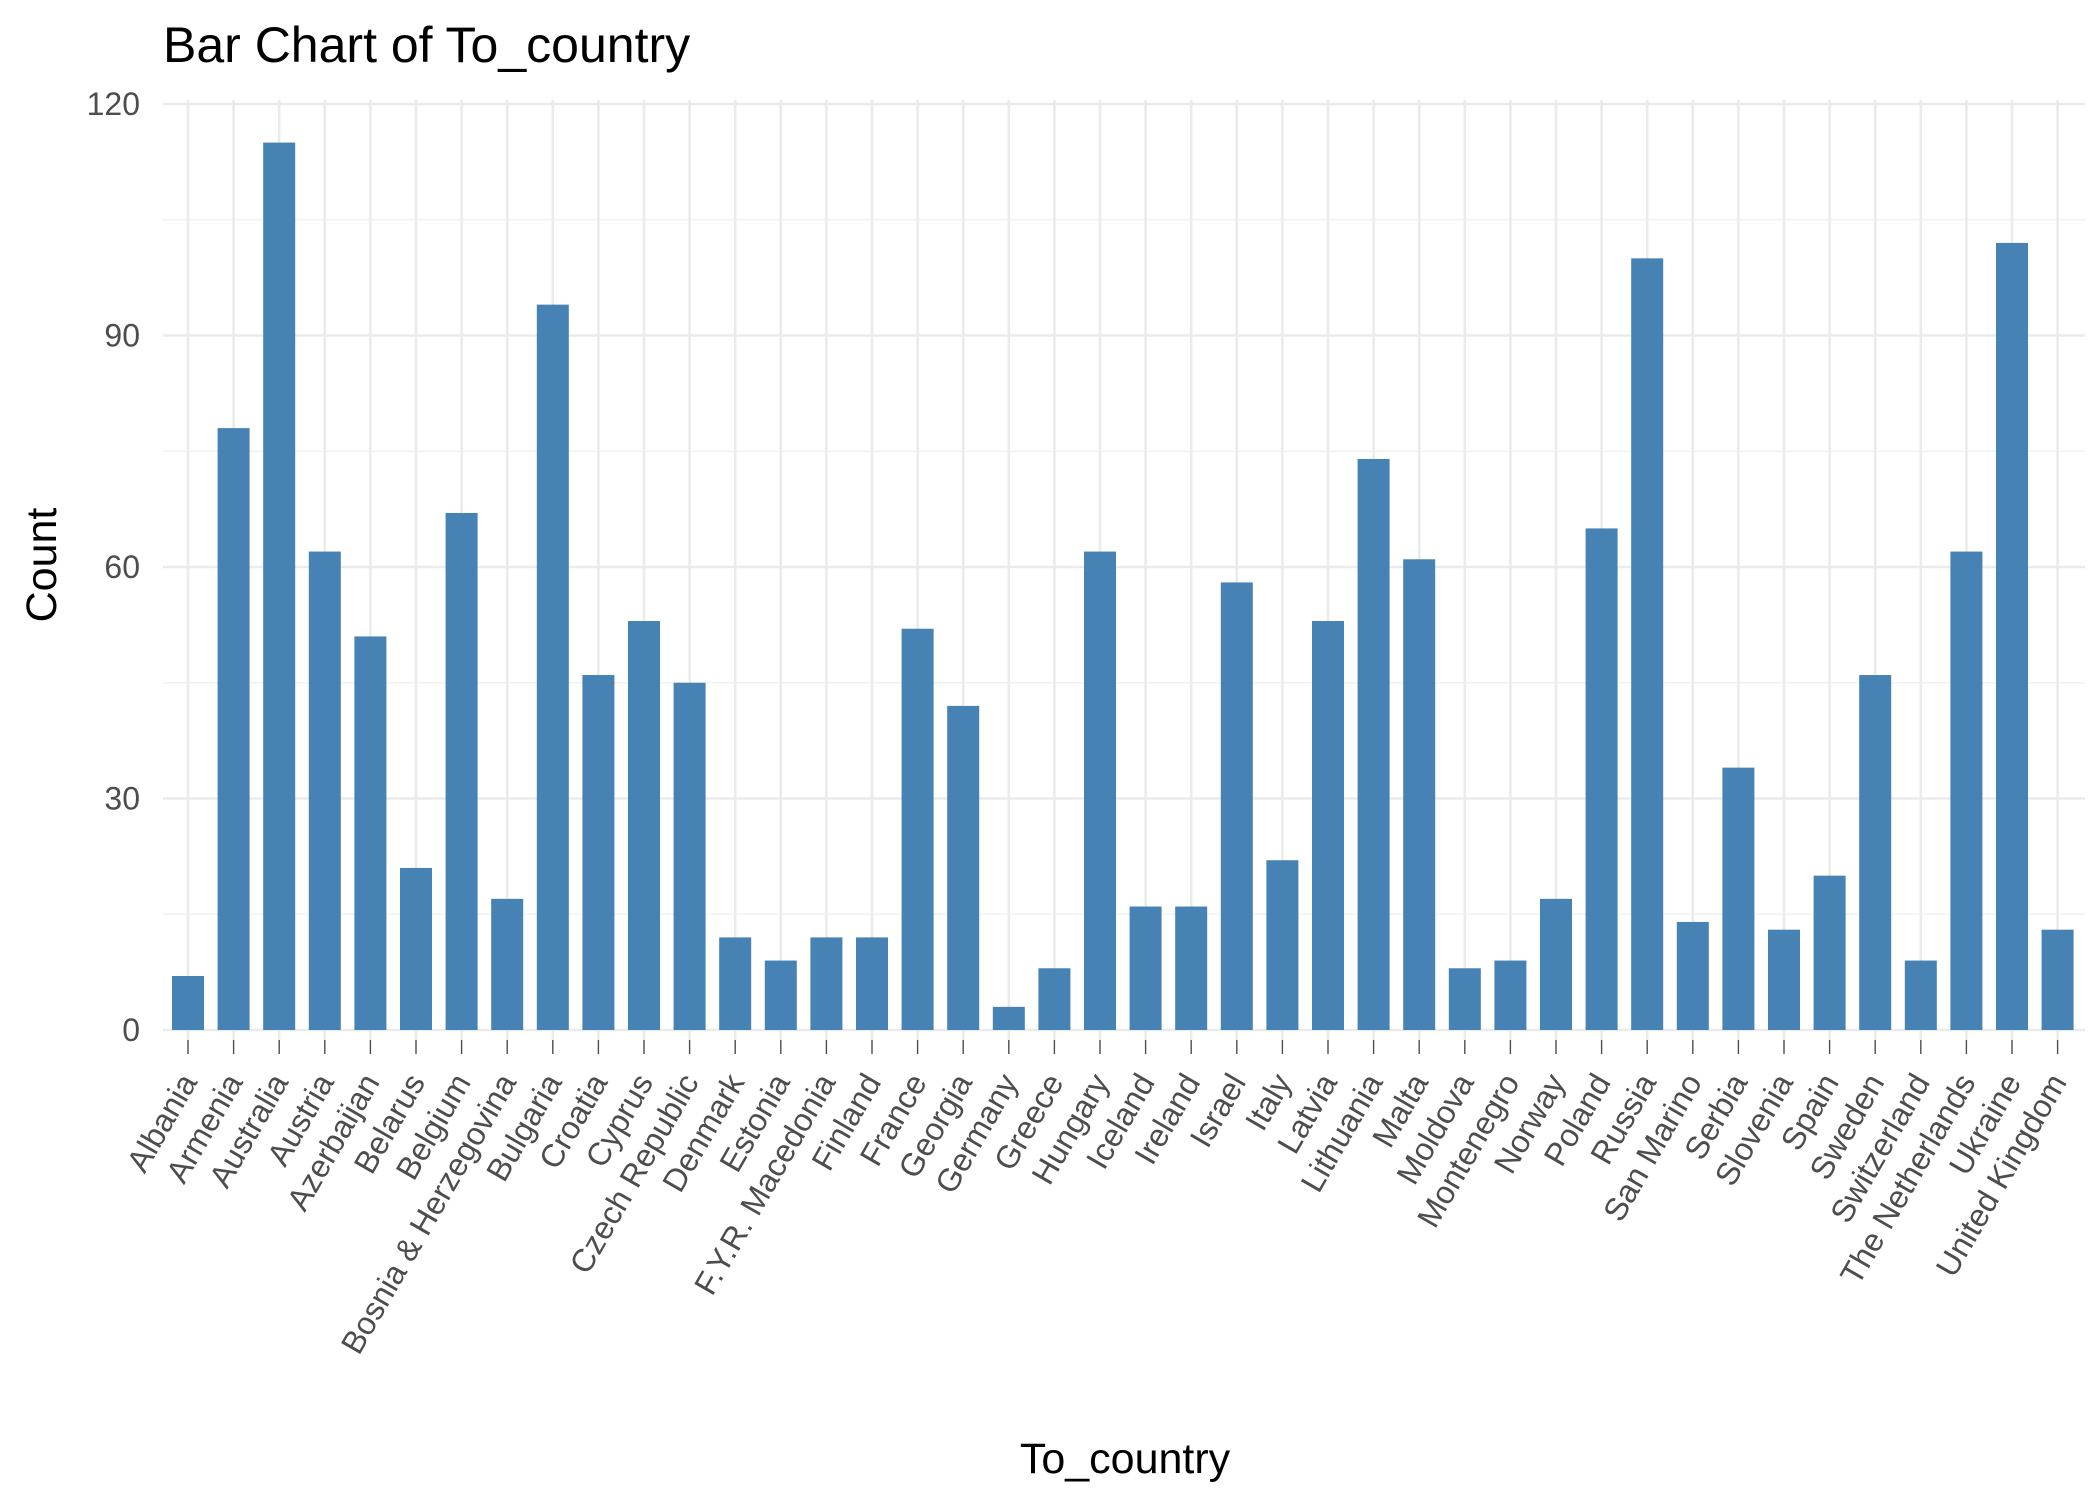  Describe the element at coordinates (426, 45) in the screenshot. I see `chart-title: Bar Chart of To_country` at that location.